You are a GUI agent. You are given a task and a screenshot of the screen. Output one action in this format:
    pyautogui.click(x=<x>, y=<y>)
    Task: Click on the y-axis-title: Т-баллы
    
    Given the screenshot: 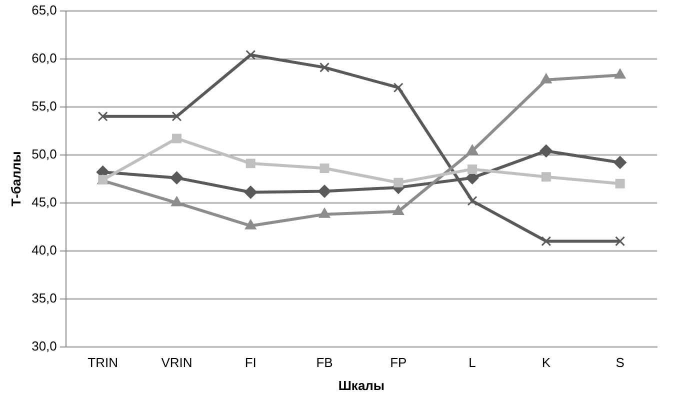 What is the action you would take?
    pyautogui.click(x=16, y=178)
    